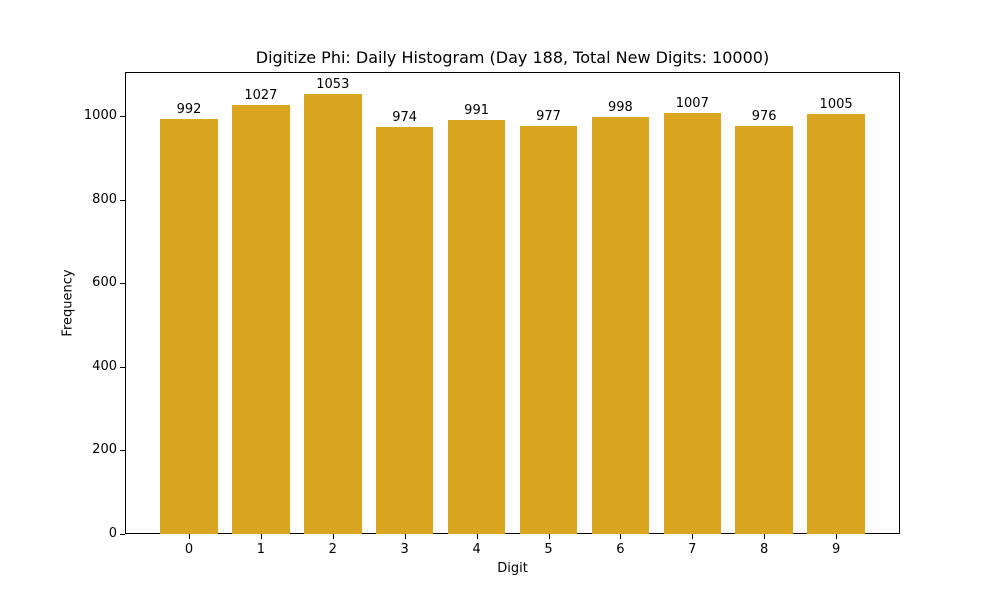 The height and width of the screenshot is (600, 1000). I want to click on bar-value-label: 992, so click(189, 110).